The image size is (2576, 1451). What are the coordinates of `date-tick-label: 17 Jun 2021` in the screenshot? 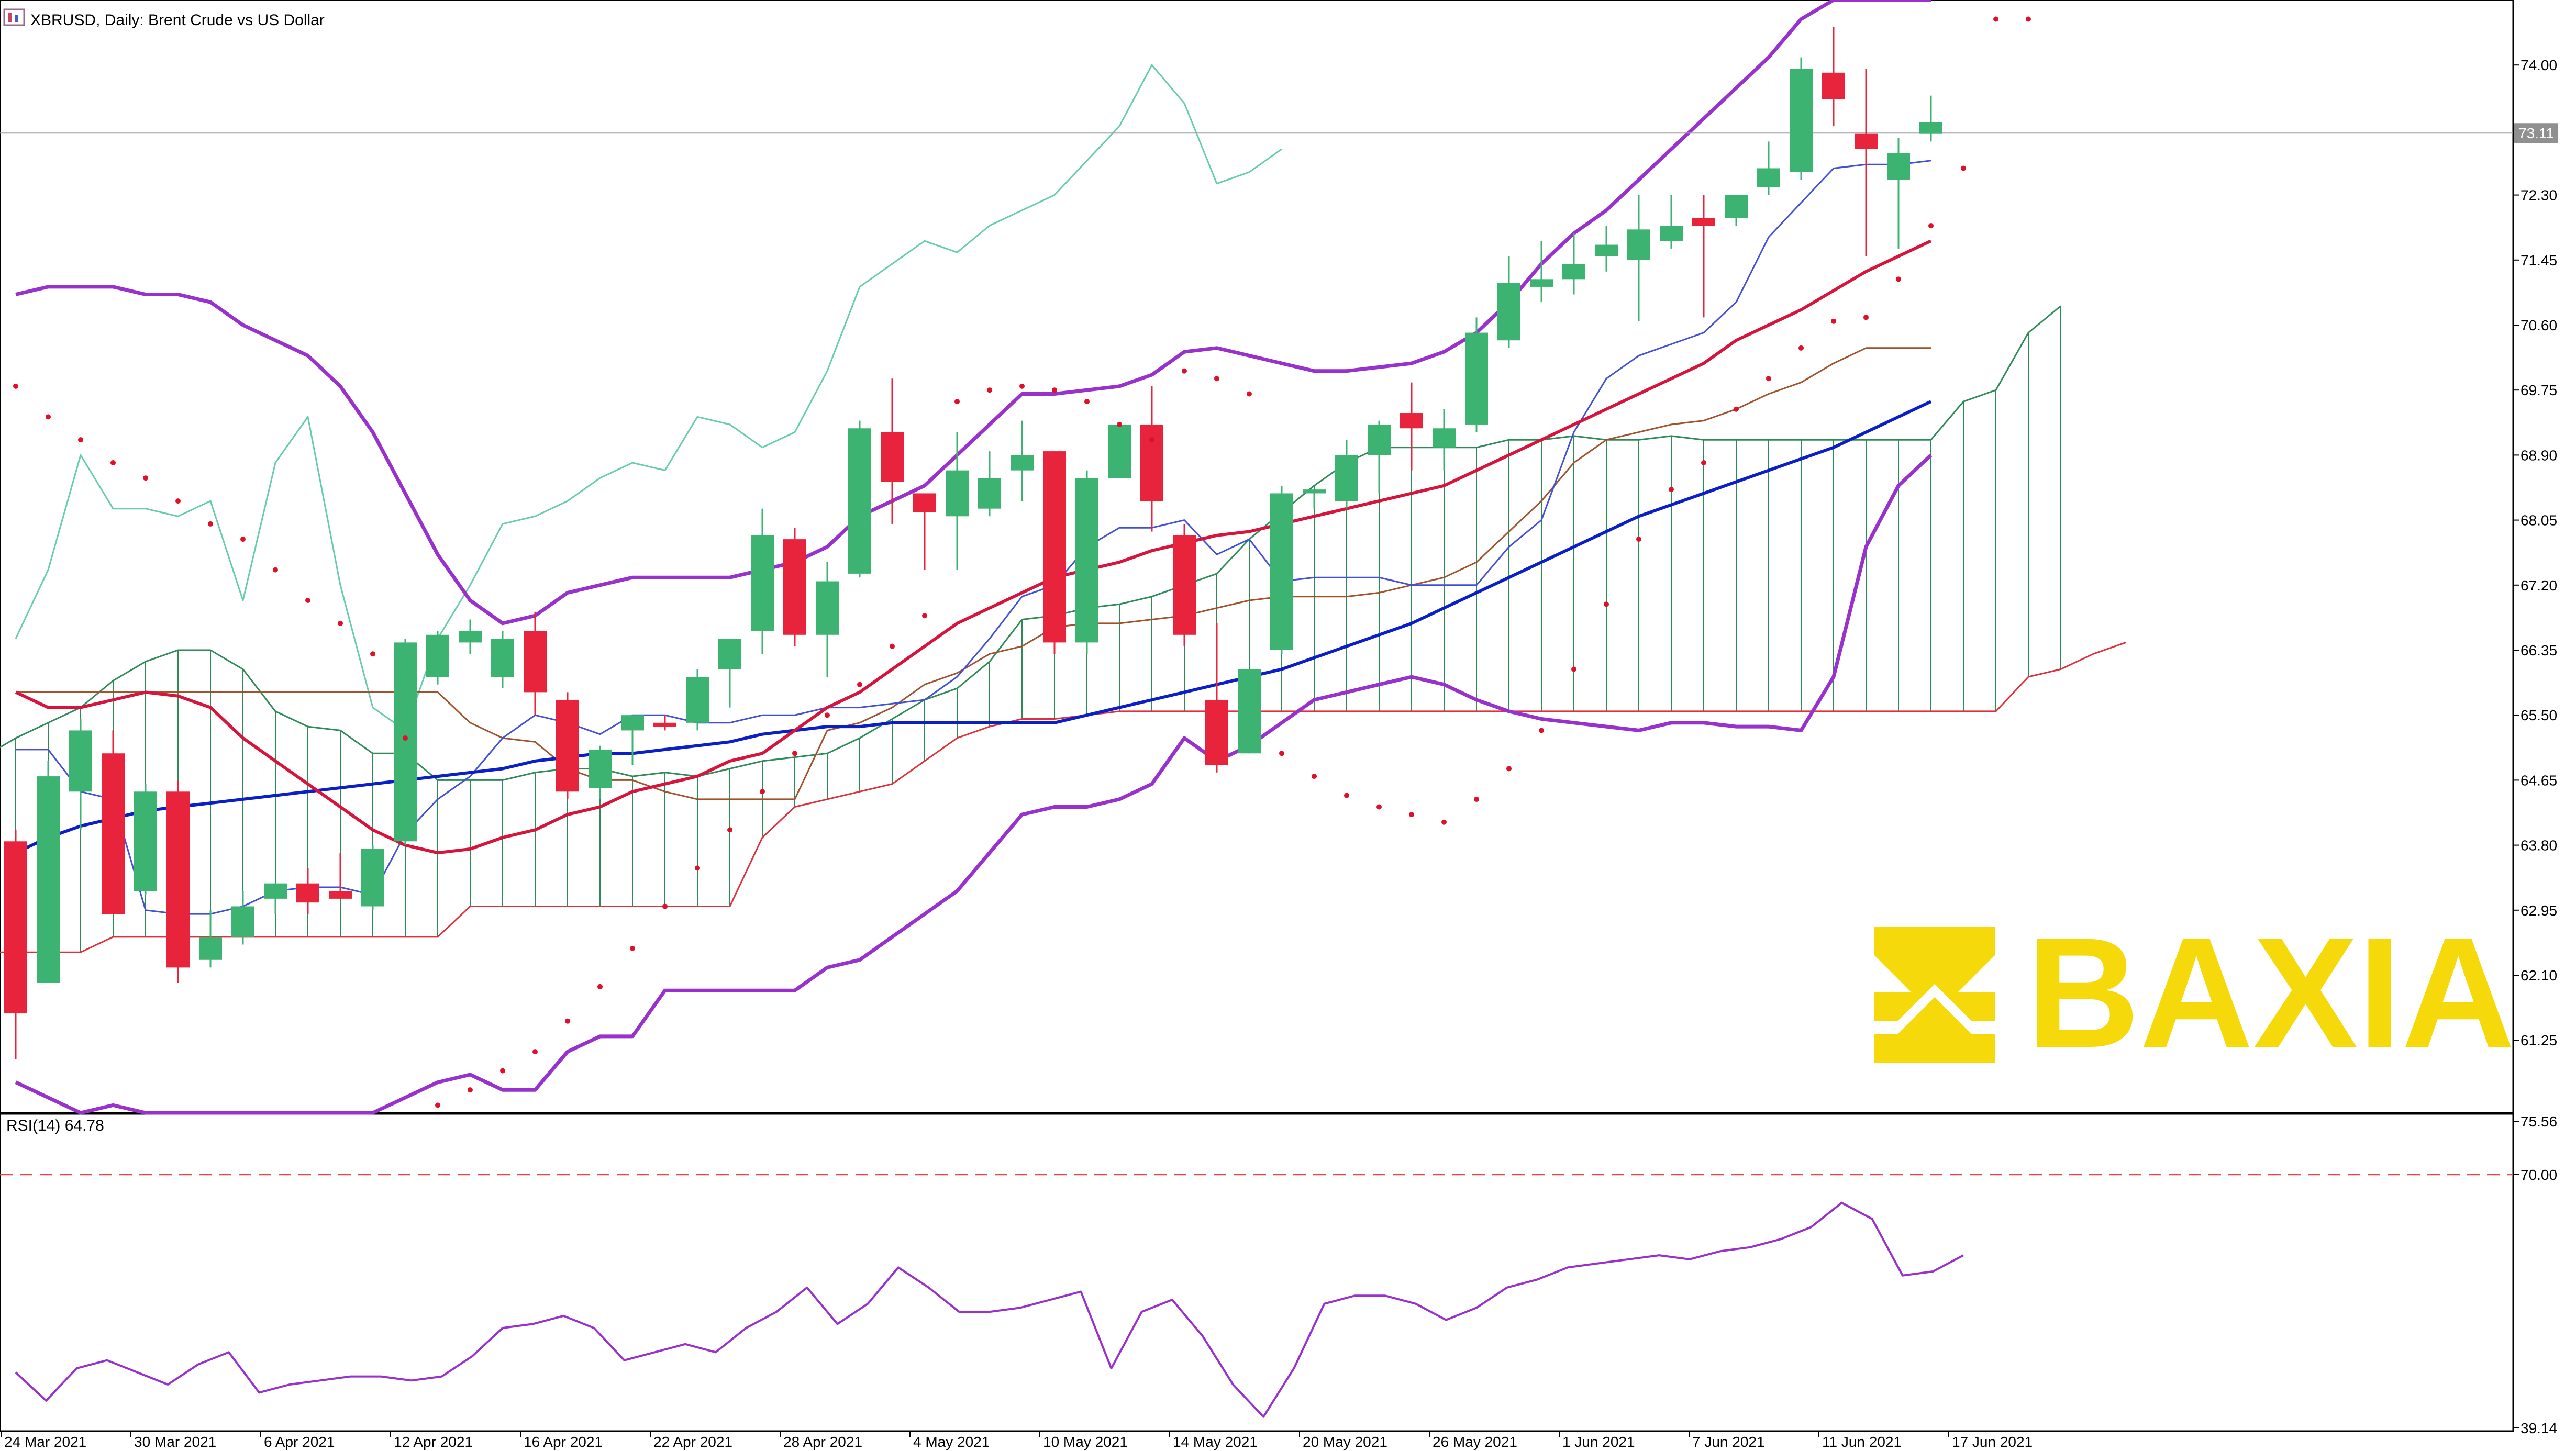 It's located at (1993, 1442).